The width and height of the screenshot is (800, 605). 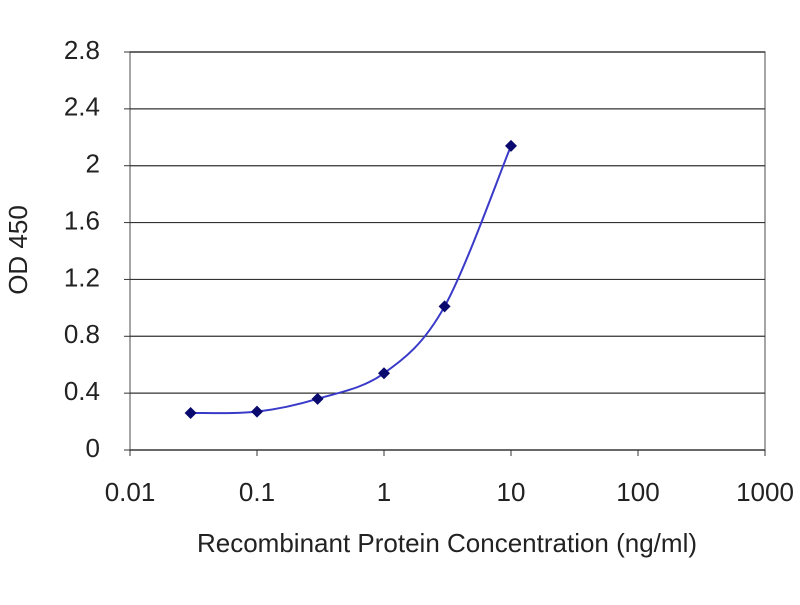 What do you see at coordinates (93, 164) in the screenshot?
I see `y-tick-label: 2` at bounding box center [93, 164].